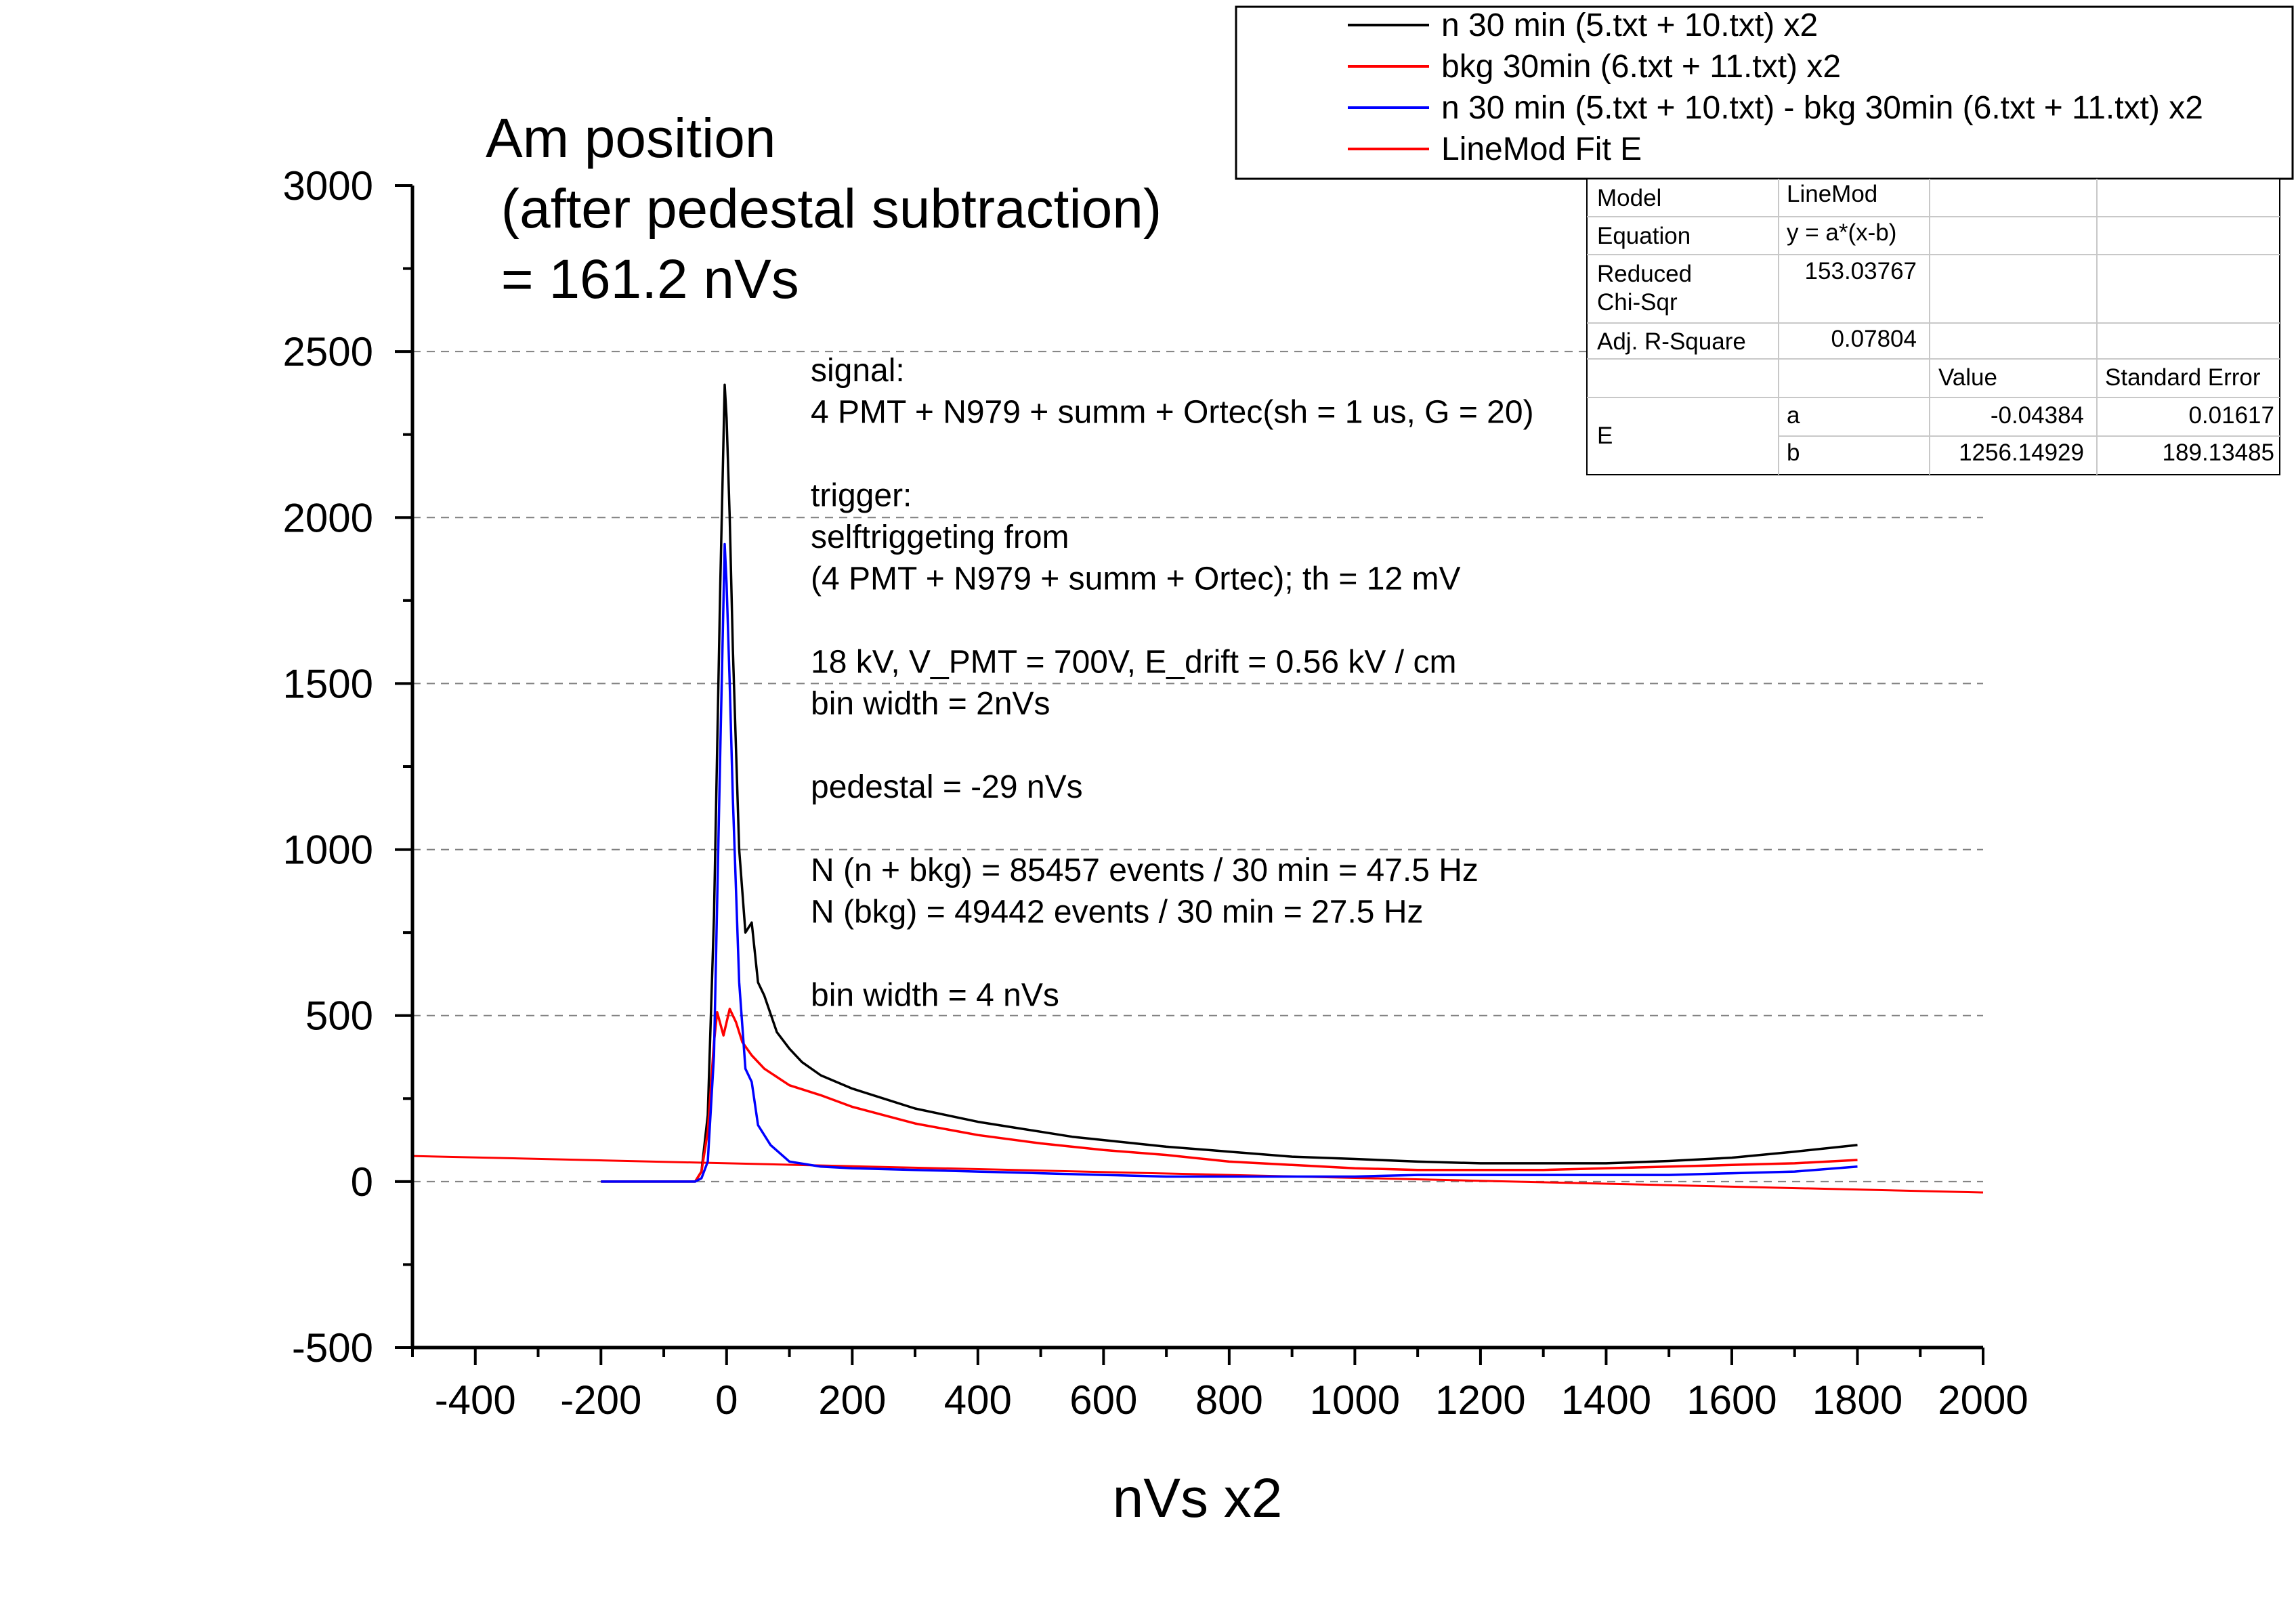  I want to click on fit-param-a-error: 0.01617, so click(2231, 415).